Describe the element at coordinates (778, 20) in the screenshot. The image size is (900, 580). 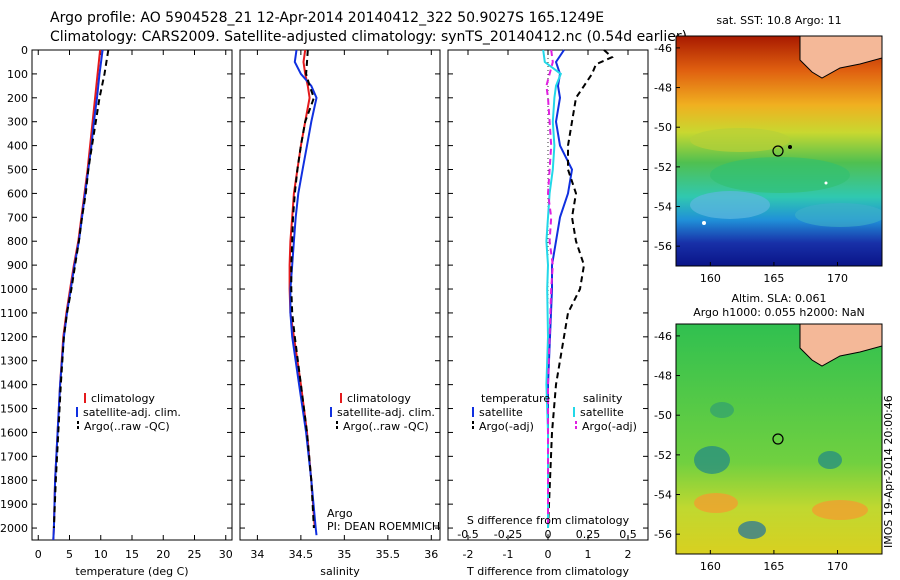
I see `sst-map-title: sat. SST: 10.8 Argo: 11` at that location.